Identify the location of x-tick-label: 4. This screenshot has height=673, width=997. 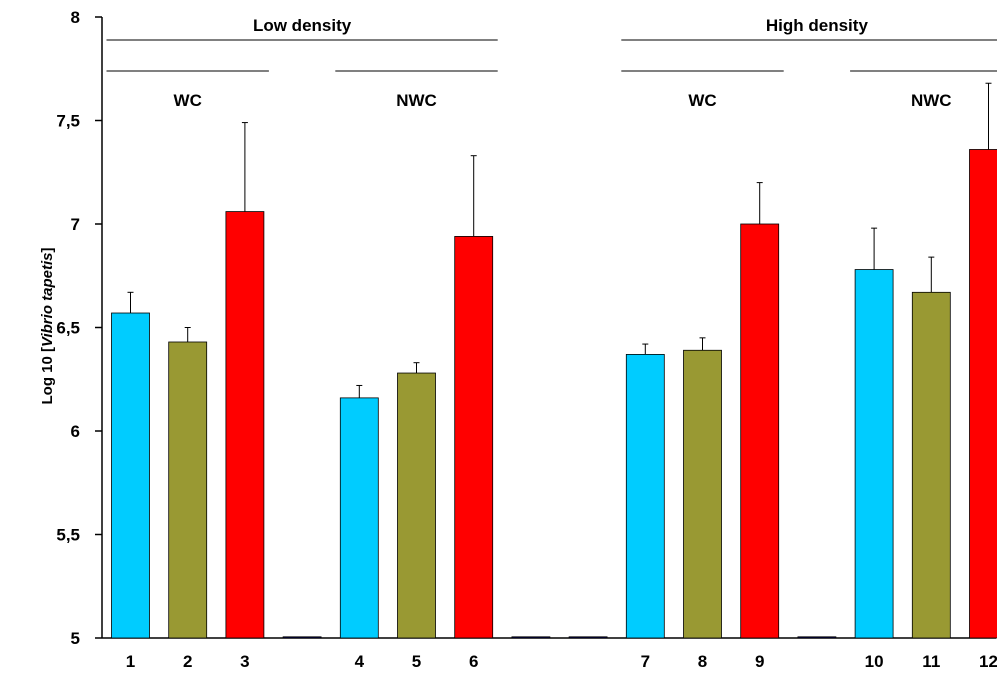
(360, 661).